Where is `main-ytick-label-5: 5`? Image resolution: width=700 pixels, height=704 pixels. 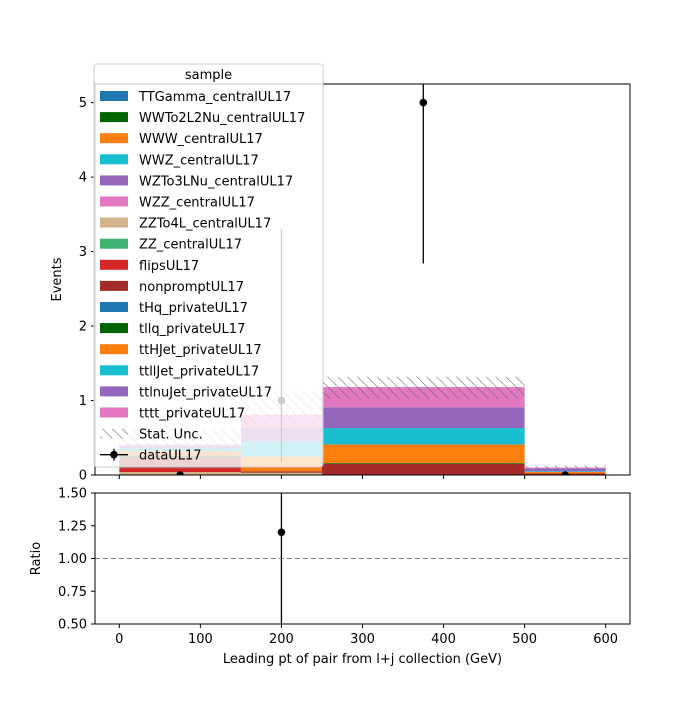 main-ytick-label-5: 5 is located at coordinates (83, 103).